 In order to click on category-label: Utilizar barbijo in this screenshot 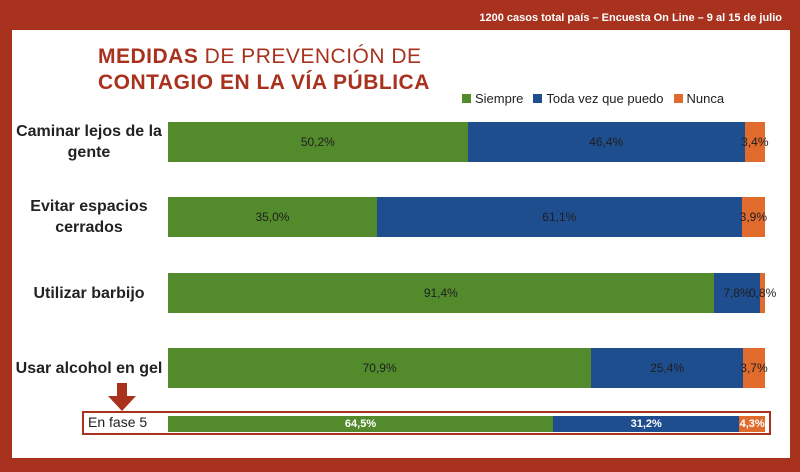, I will do `click(89, 293)`.